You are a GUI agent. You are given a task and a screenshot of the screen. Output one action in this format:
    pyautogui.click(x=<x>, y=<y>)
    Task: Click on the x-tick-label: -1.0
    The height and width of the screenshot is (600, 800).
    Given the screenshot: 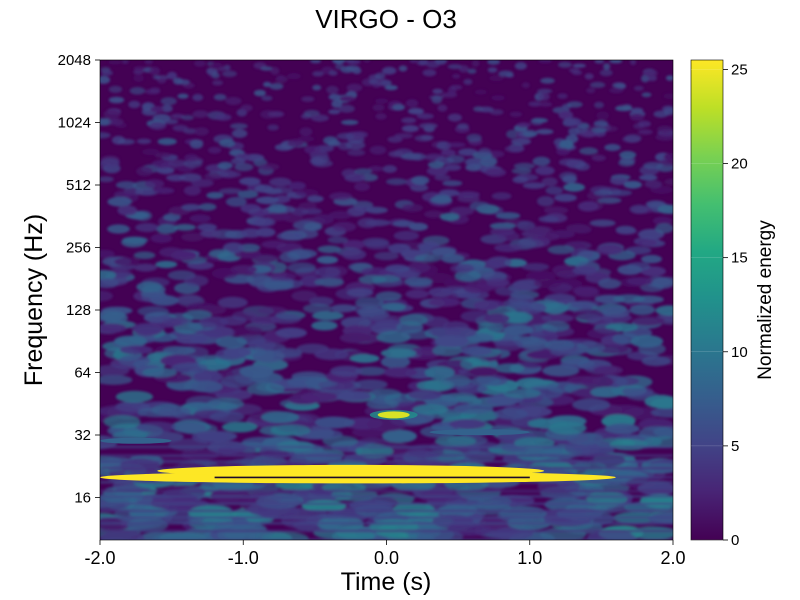 What is the action you would take?
    pyautogui.click(x=243, y=558)
    